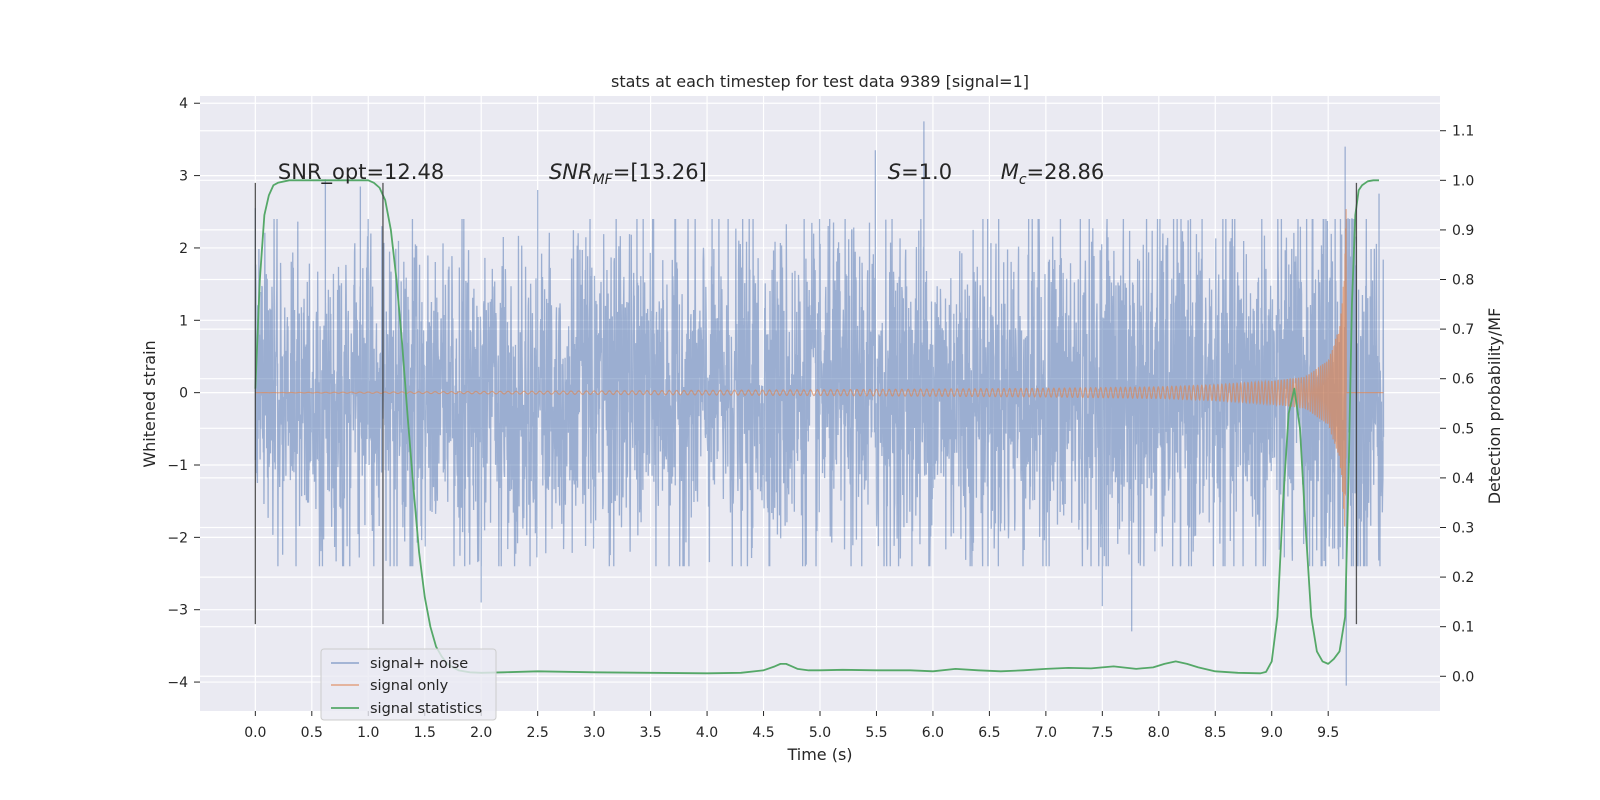  What do you see at coordinates (1463, 628) in the screenshot?
I see `y2-tick-label: 0.1` at bounding box center [1463, 628].